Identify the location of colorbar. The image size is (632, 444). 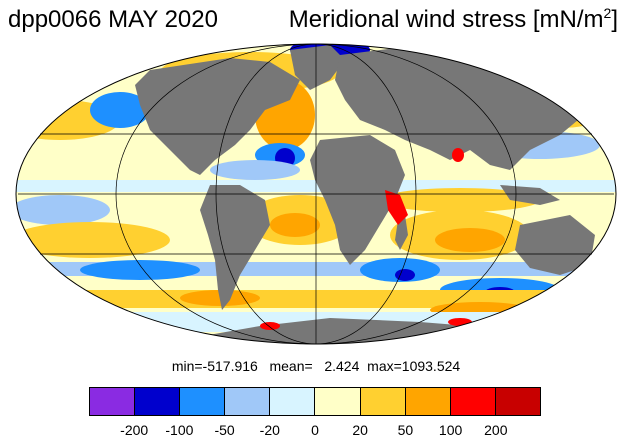
(315, 401).